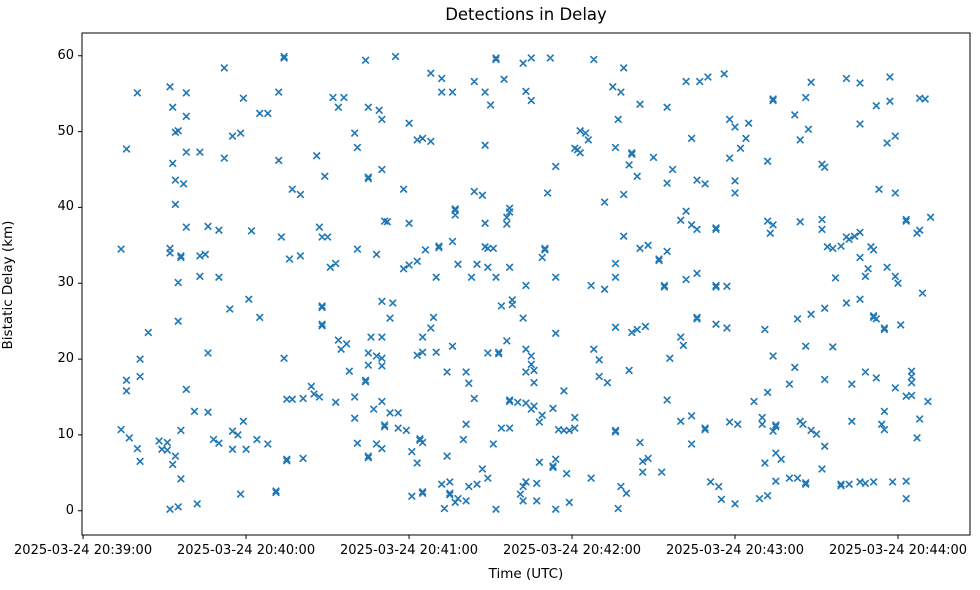  I want to click on y-tick-label: 20, so click(65, 359).